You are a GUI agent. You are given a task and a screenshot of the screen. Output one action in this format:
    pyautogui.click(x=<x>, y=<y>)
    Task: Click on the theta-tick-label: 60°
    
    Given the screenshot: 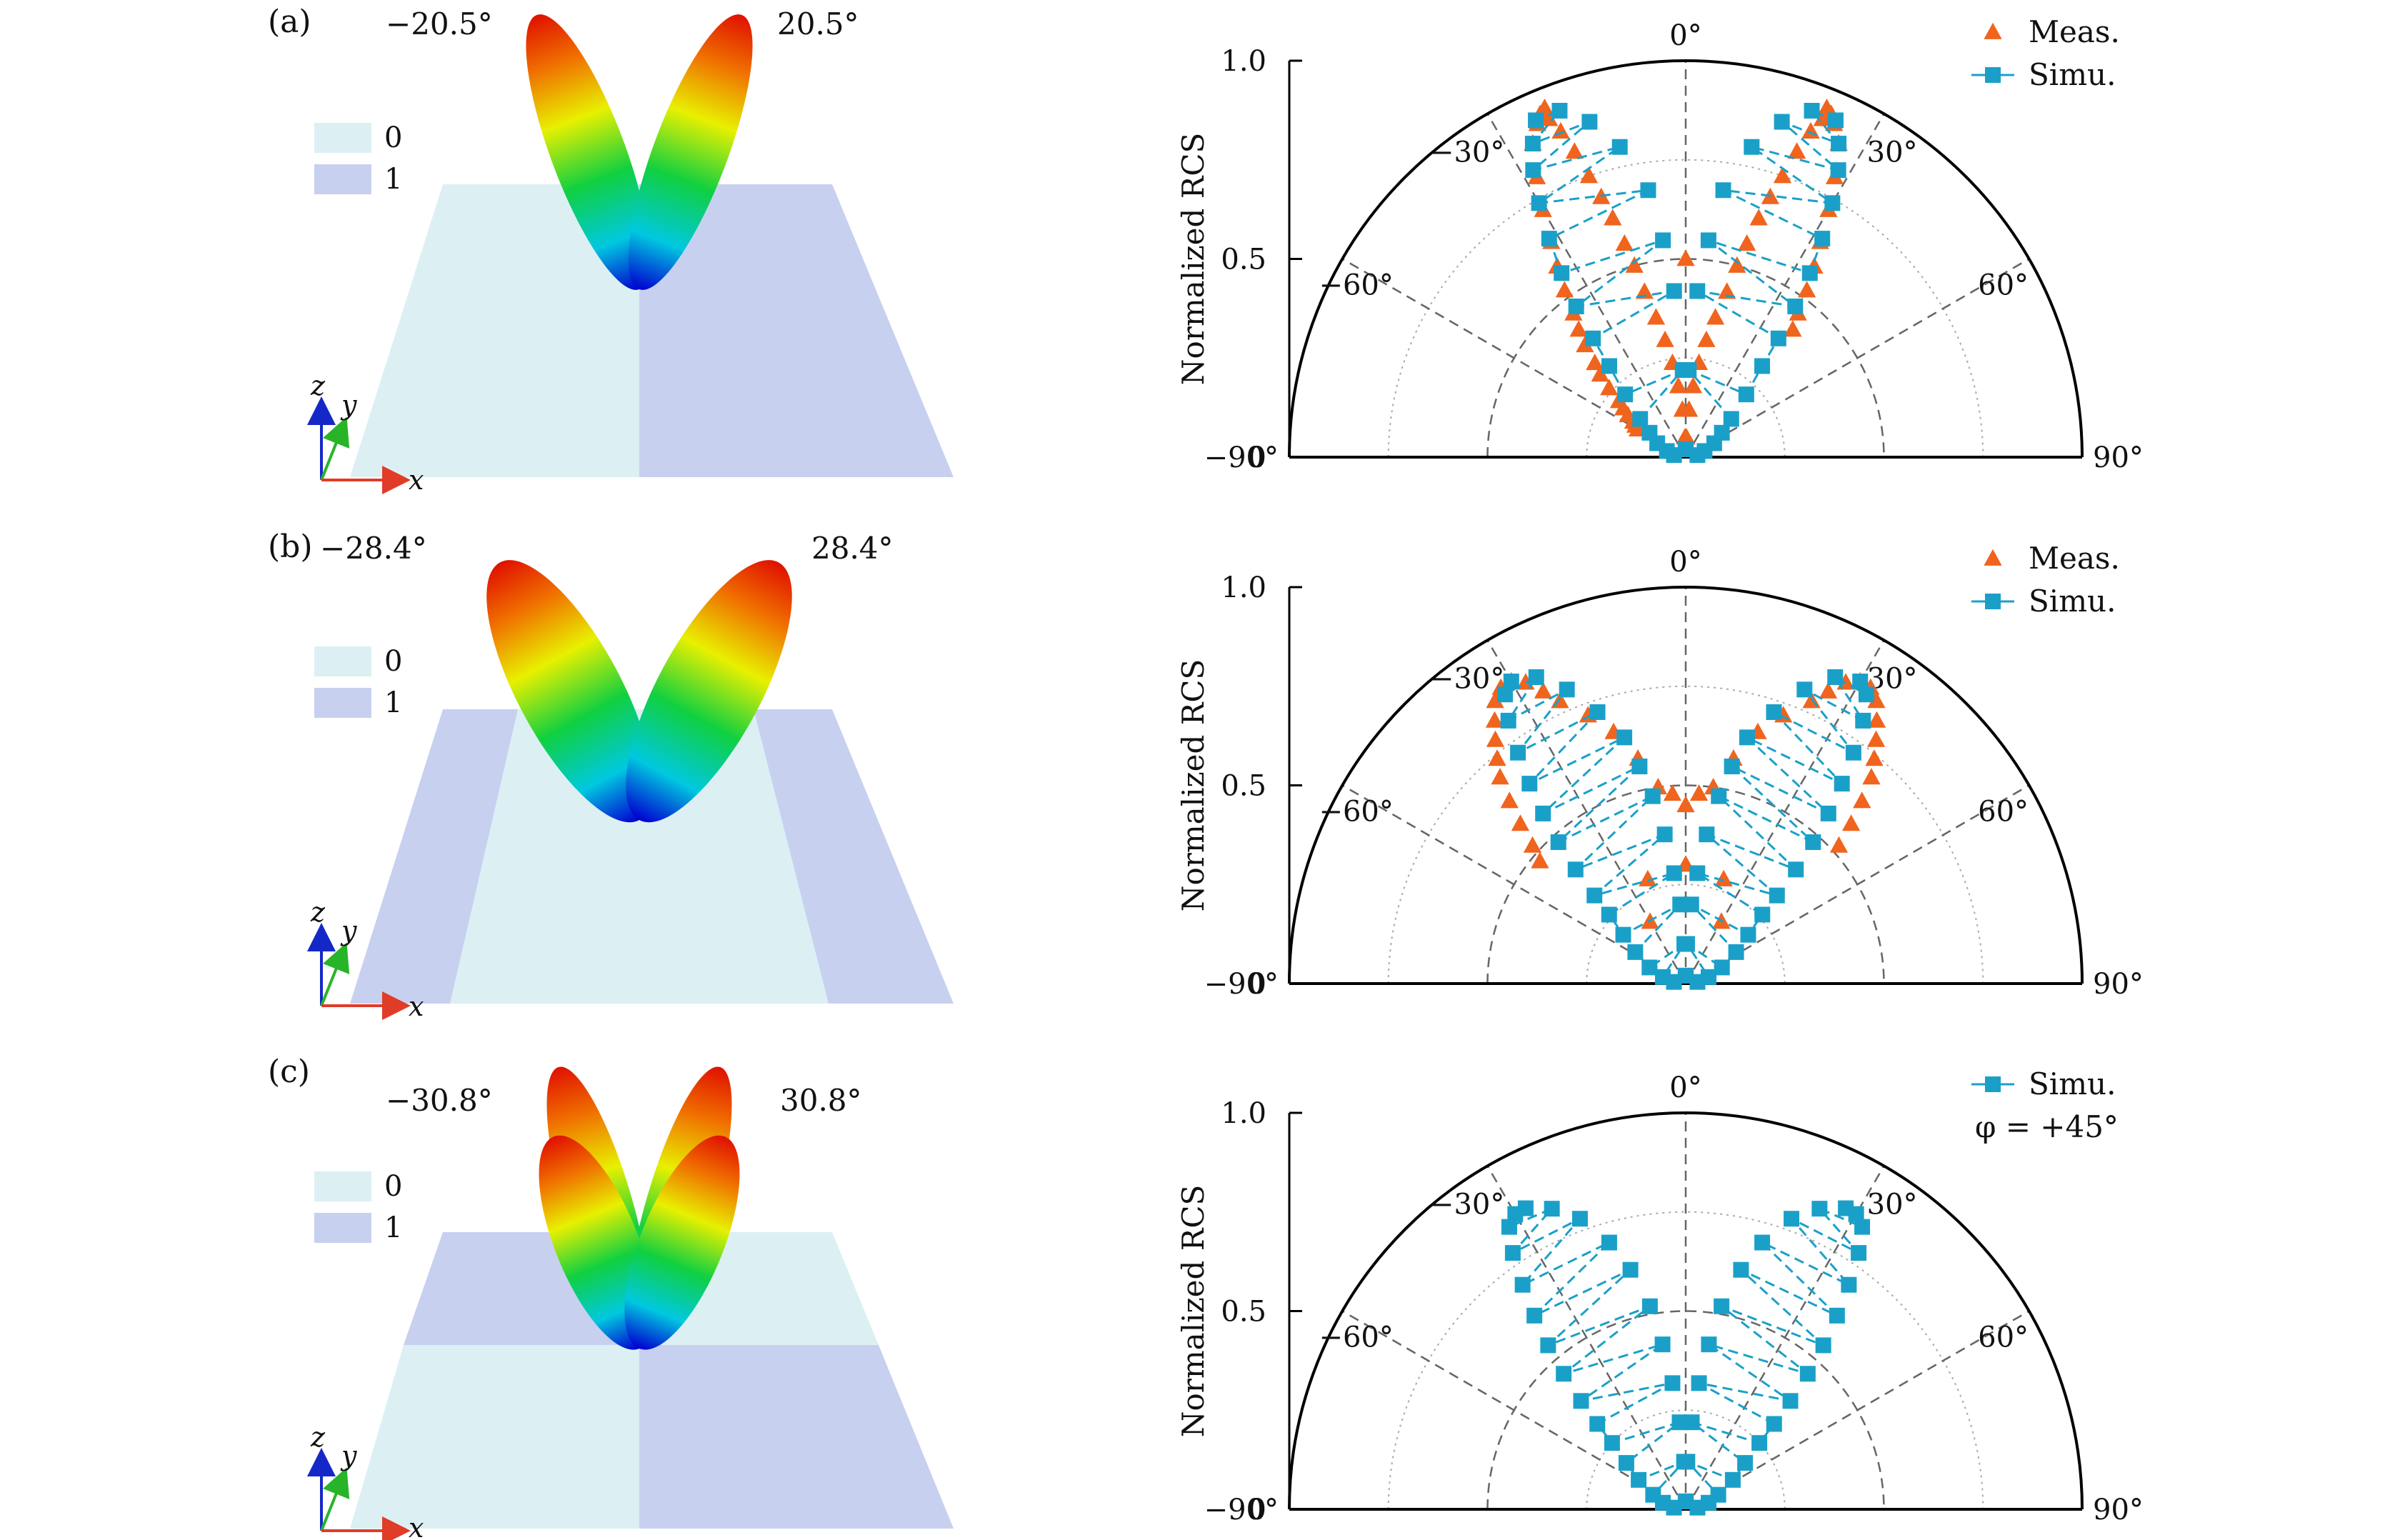 What is the action you would take?
    pyautogui.click(x=2003, y=1337)
    